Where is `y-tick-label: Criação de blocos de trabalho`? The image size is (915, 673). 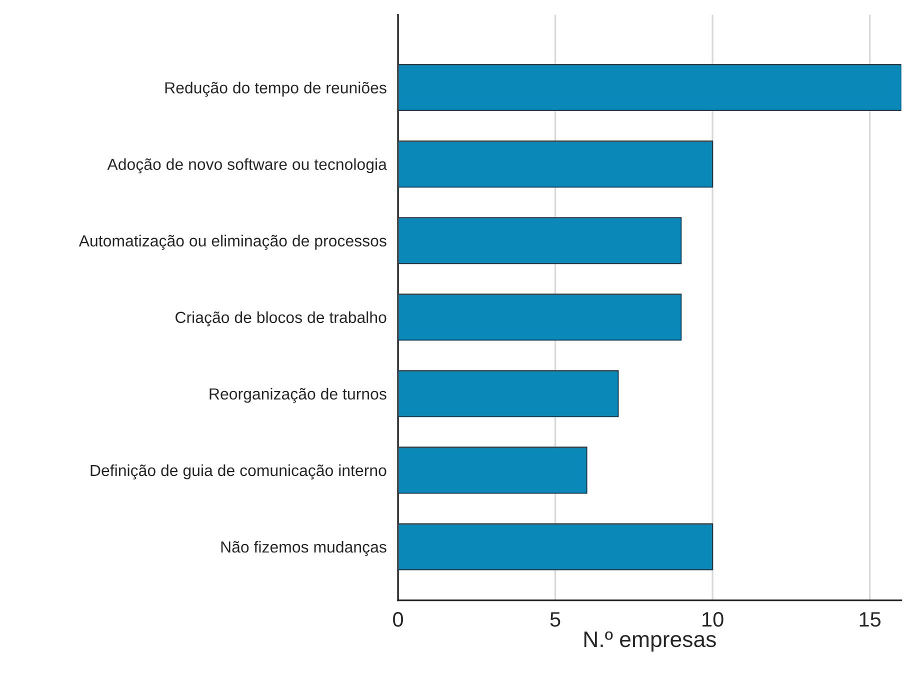 y-tick-label: Criação de blocos de trabalho is located at coordinates (281, 318).